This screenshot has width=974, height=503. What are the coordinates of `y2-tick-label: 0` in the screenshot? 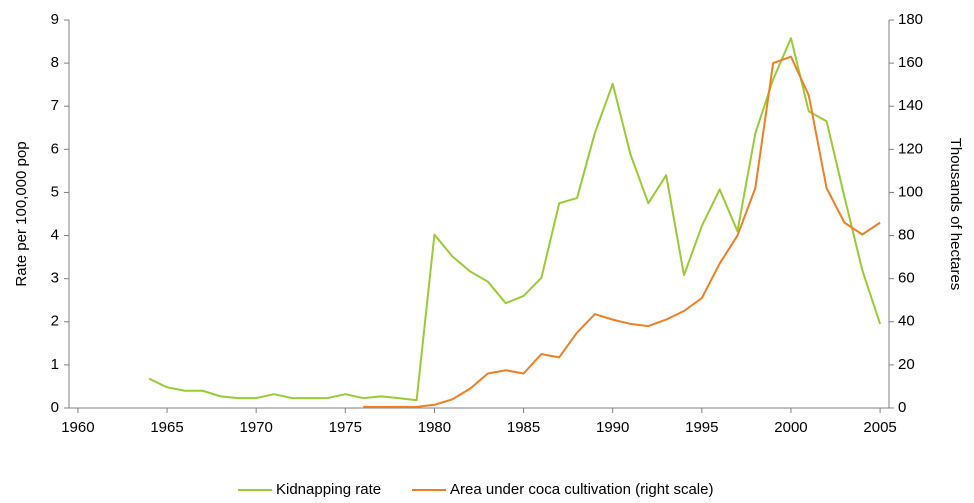 It's located at (902, 407).